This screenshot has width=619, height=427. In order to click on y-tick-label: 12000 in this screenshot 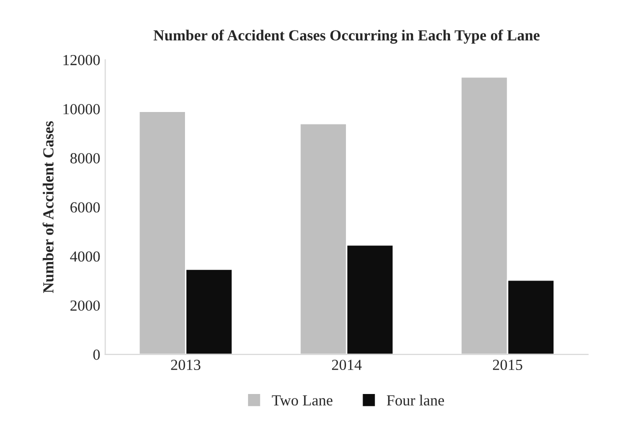, I will do `click(82, 60)`.